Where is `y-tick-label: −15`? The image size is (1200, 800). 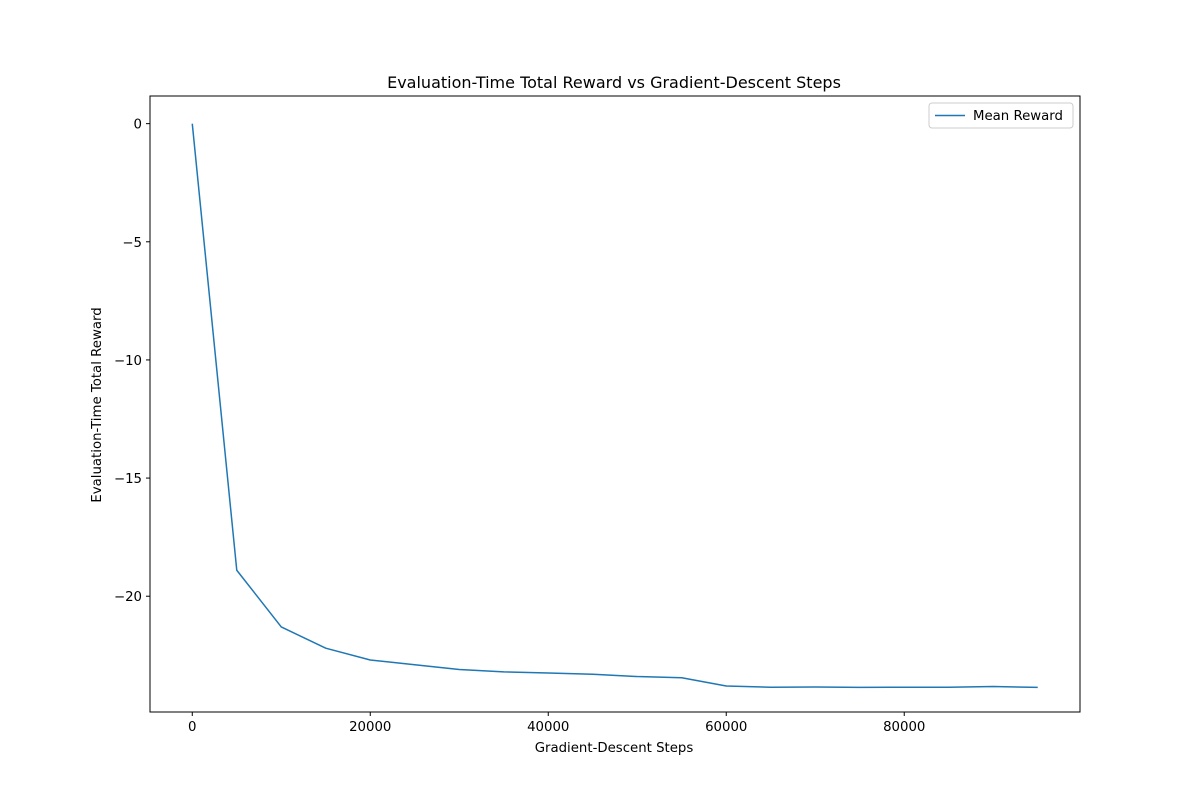 y-tick-label: −15 is located at coordinates (128, 479).